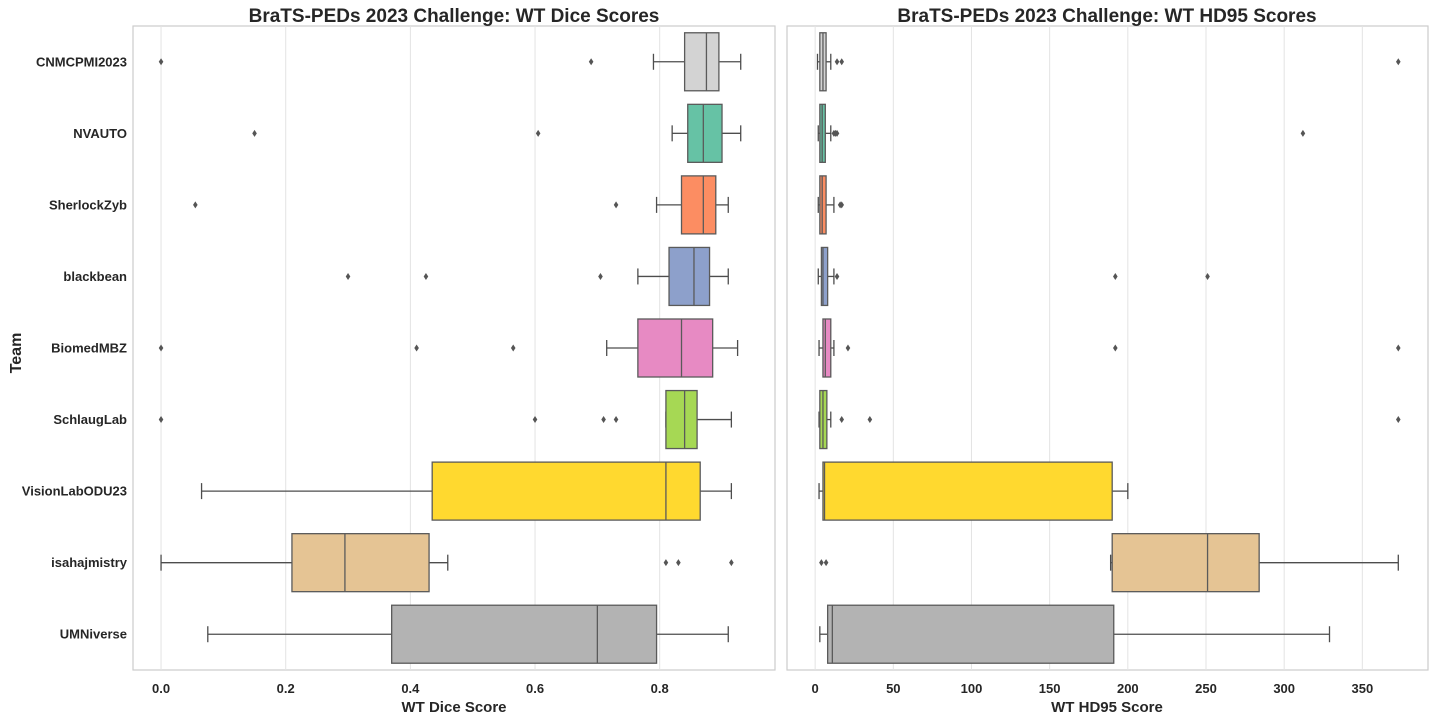 The height and width of the screenshot is (717, 1437). Describe the element at coordinates (893, 688) in the screenshot. I see `x-tick-label: 50` at that location.